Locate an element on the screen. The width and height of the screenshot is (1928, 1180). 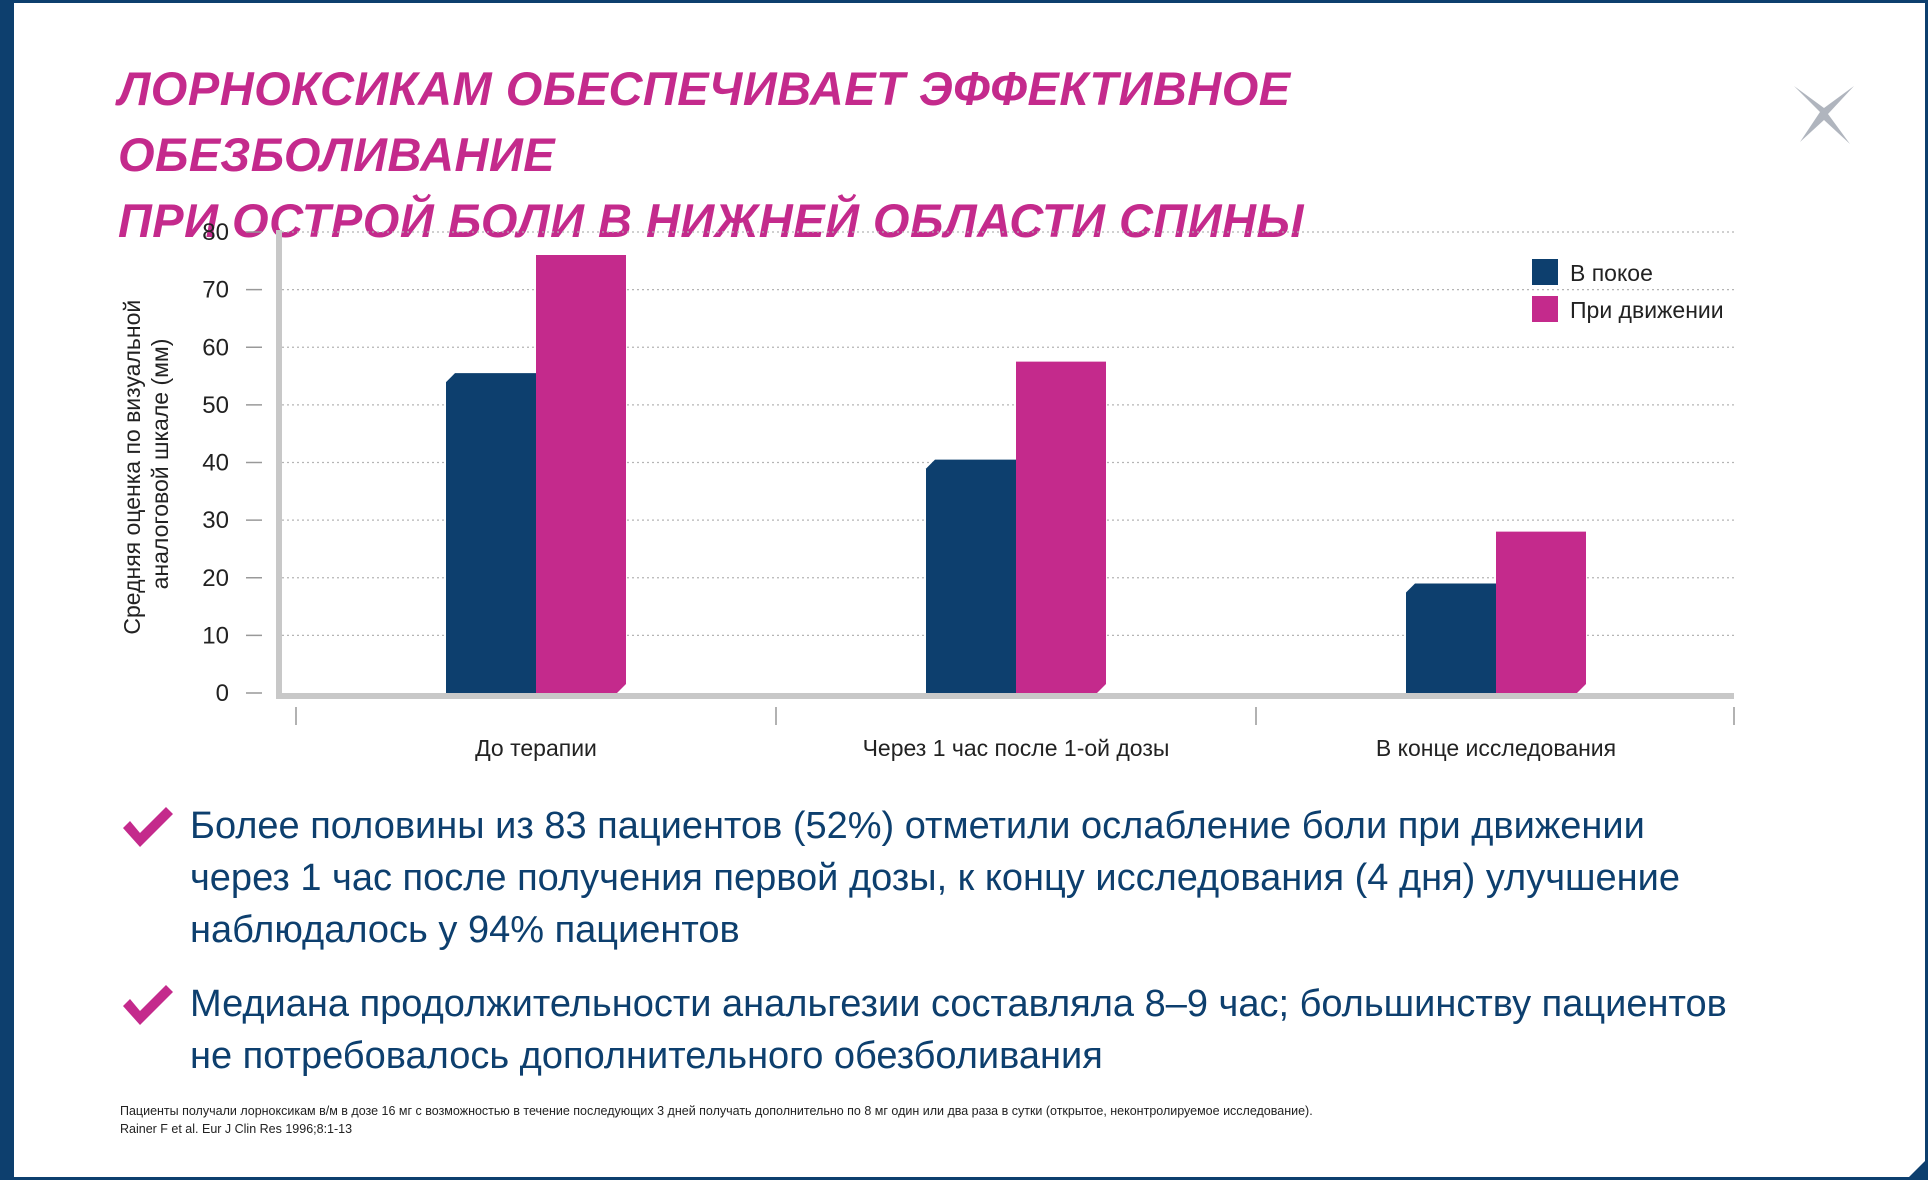
x-mark-icon is located at coordinates (1824, 115).